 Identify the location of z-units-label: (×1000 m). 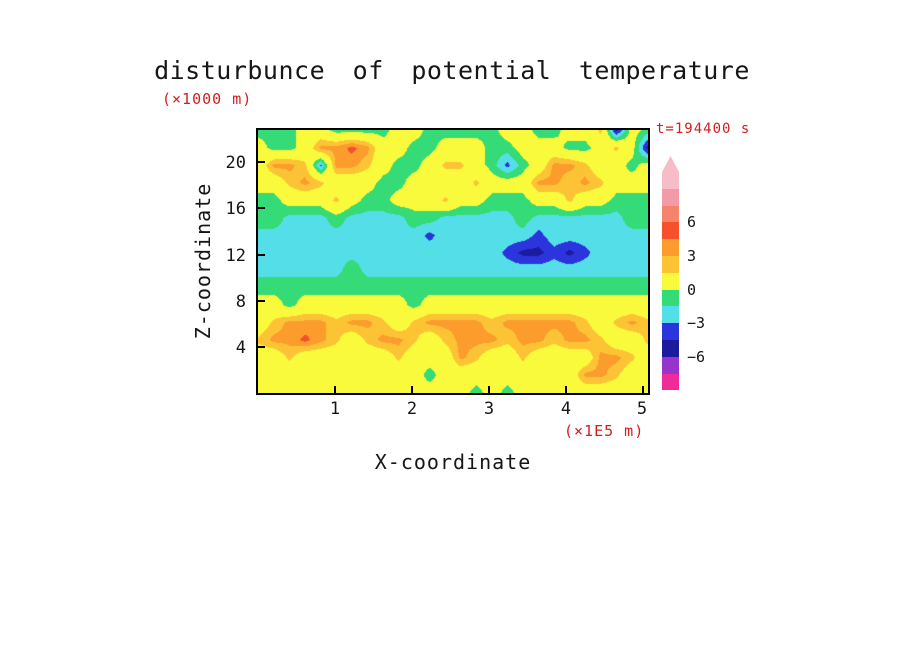
(207, 99).